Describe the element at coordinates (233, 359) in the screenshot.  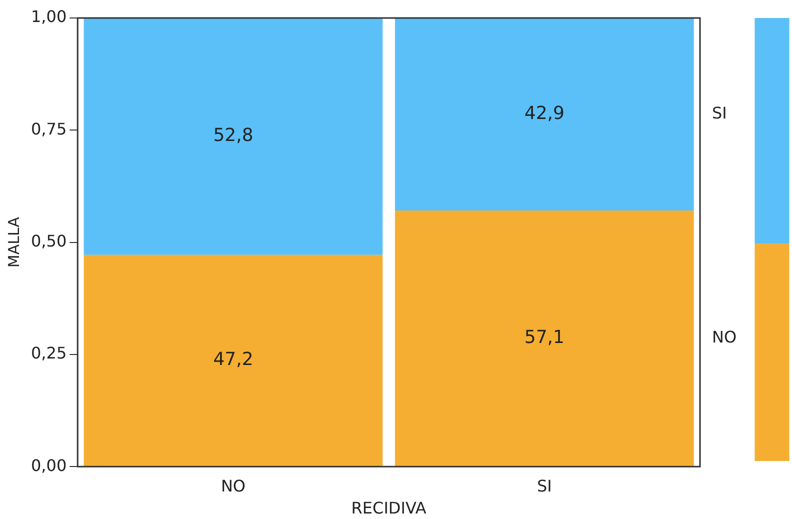
I see `annotation: 47,2` at that location.